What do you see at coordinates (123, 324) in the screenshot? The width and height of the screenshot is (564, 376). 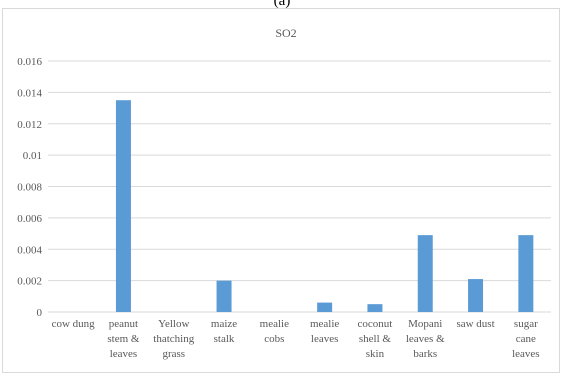 I see `x-tick-label-line: peanut` at bounding box center [123, 324].